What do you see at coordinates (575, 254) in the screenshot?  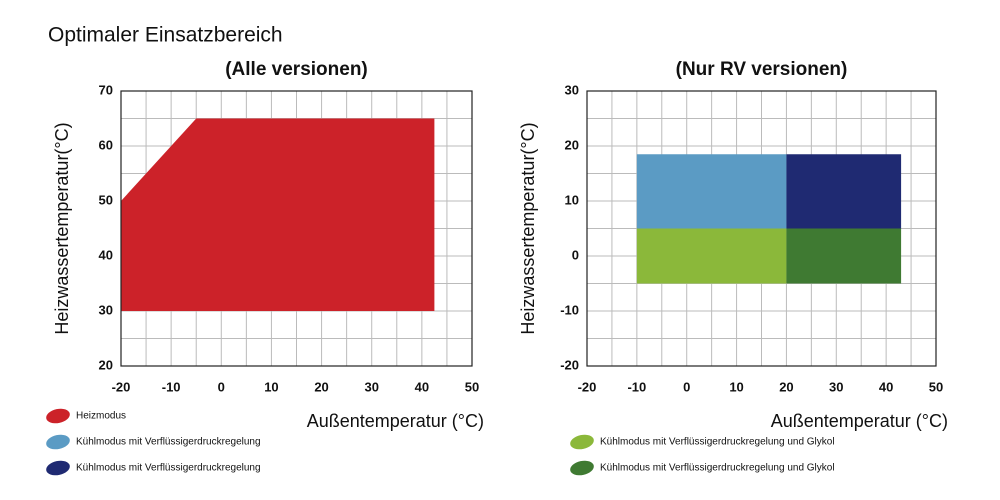 I see `y-tick-label: 0` at bounding box center [575, 254].